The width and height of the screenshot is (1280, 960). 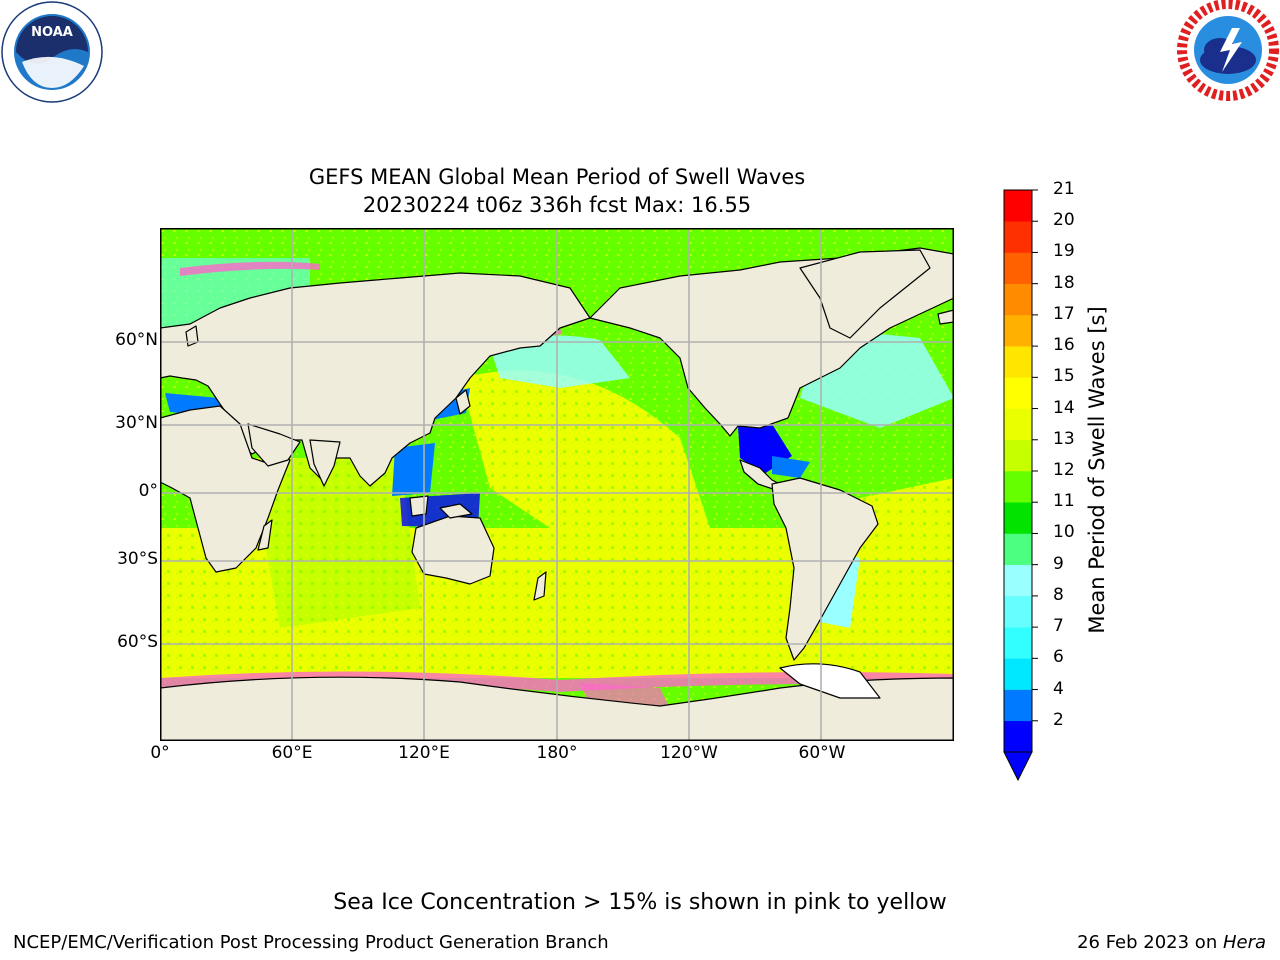 I want to click on lon-label-60e: 60°E, so click(x=292, y=753).